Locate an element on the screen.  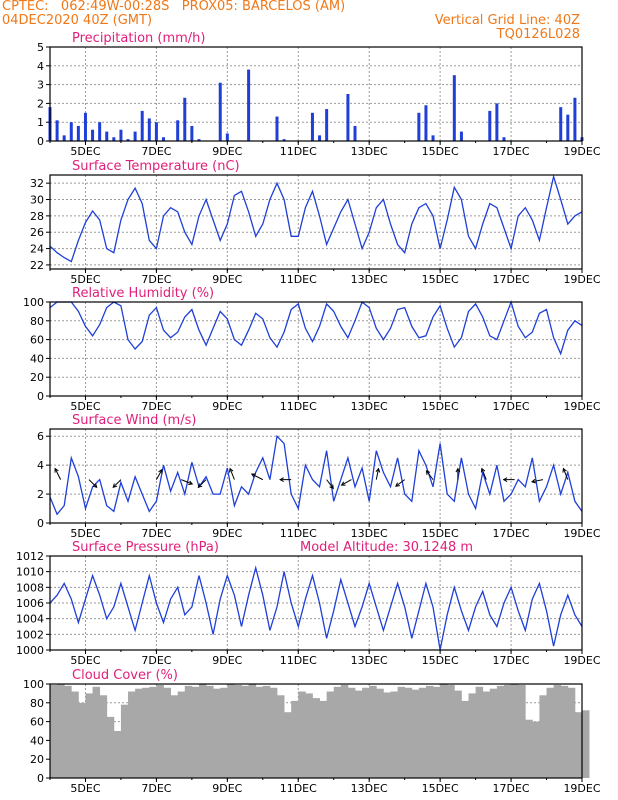
rh-title: Relative Humidity (%) is located at coordinates (143, 293).